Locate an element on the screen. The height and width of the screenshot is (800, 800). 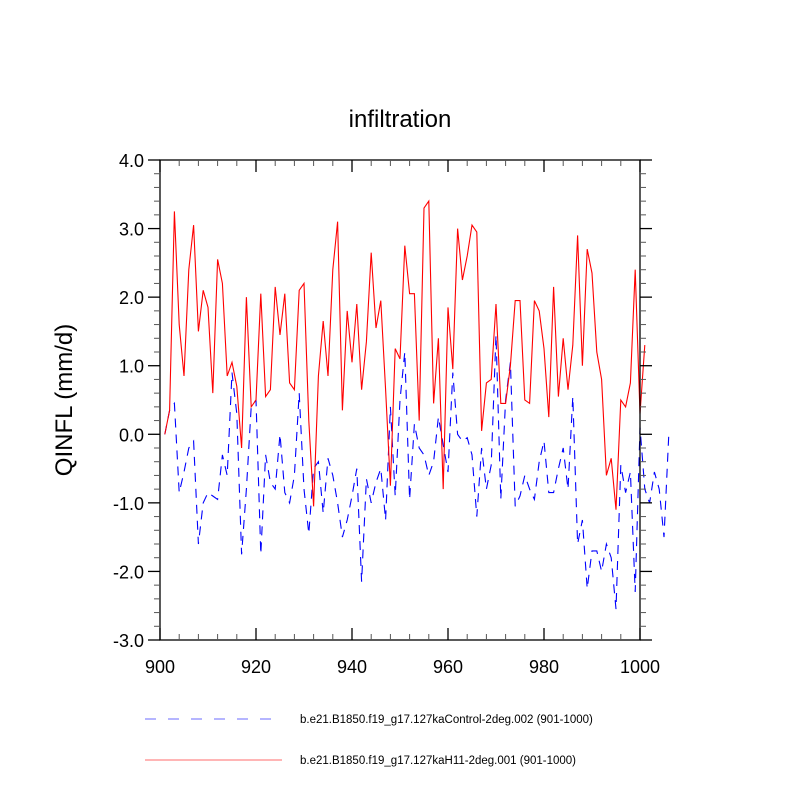
y-tick-label: 0.0 is located at coordinates (131, 435).